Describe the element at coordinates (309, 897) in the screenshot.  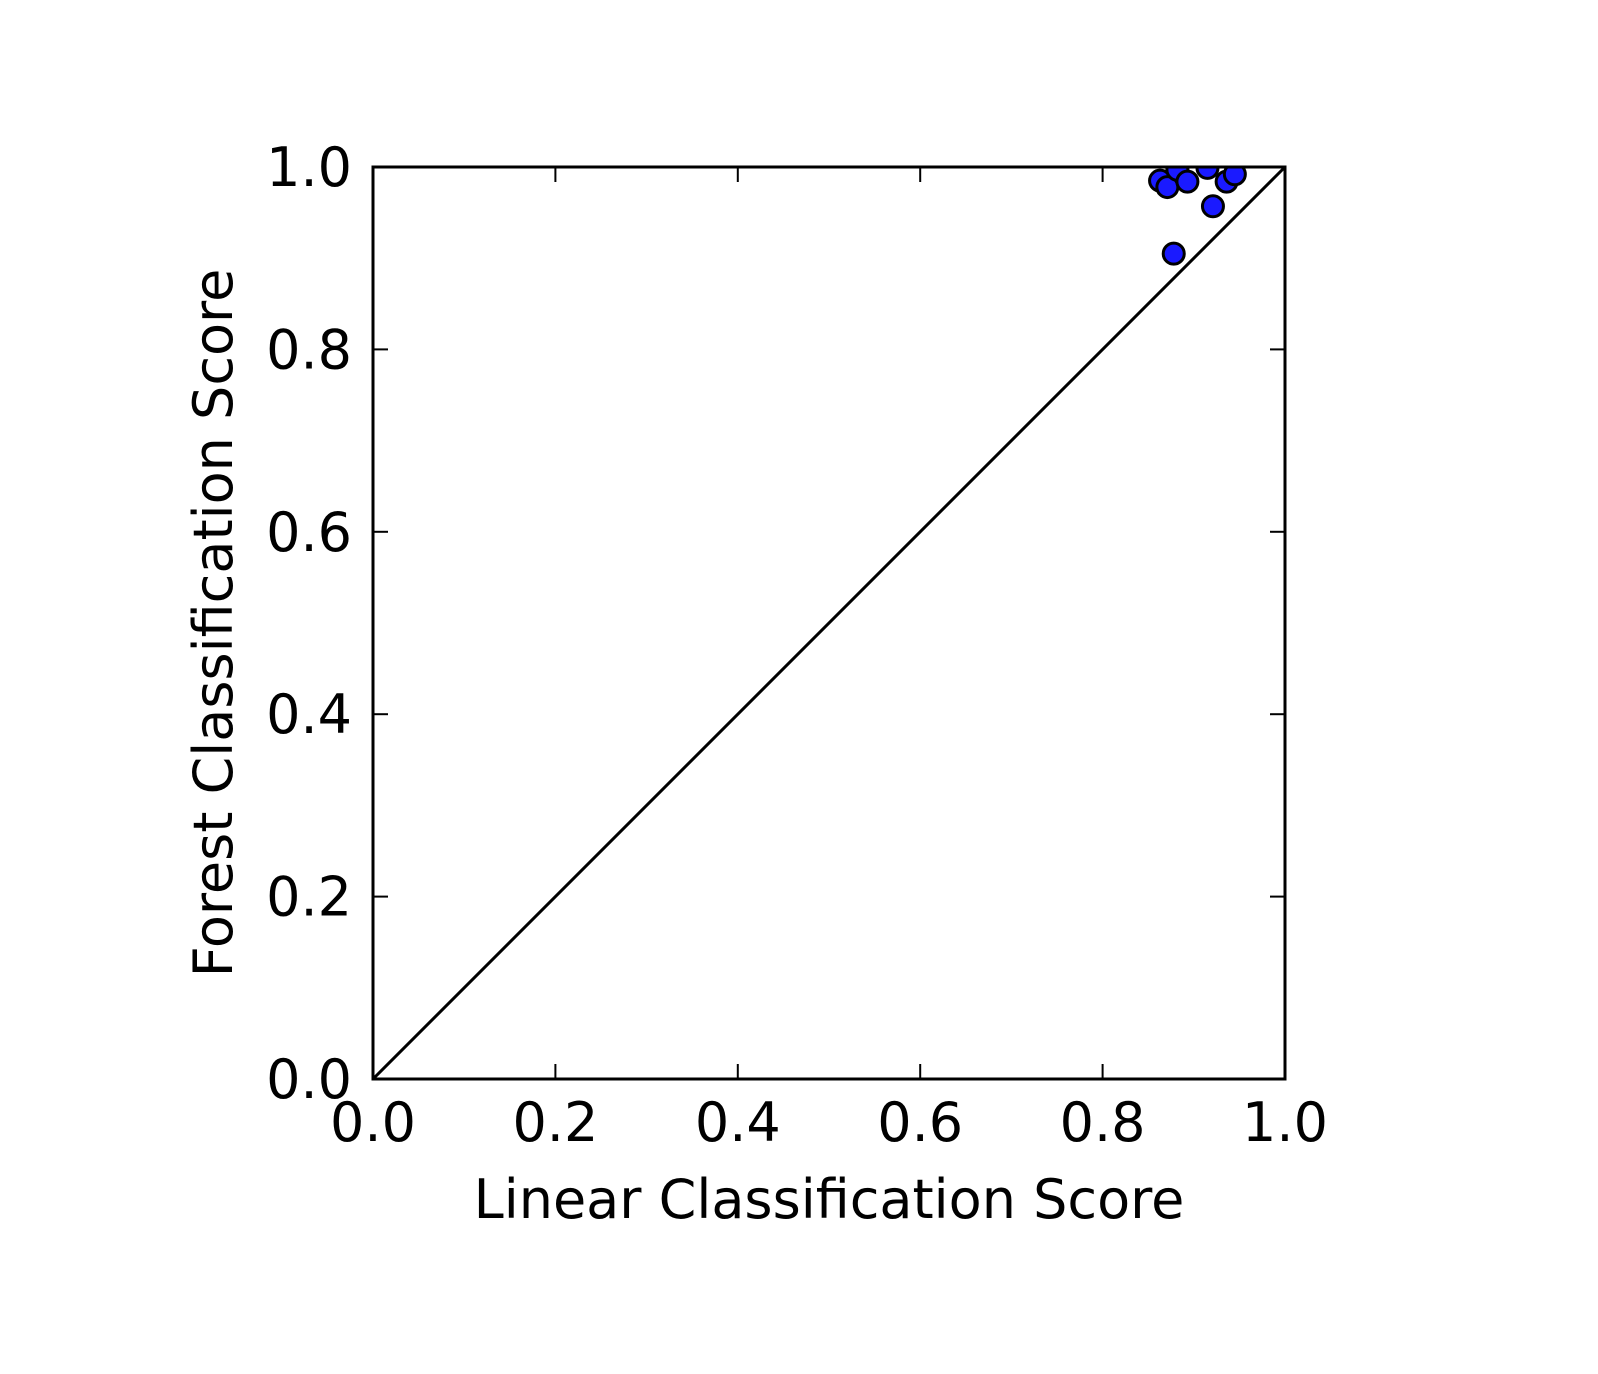
I see `y-tick-label: 0.2` at that location.